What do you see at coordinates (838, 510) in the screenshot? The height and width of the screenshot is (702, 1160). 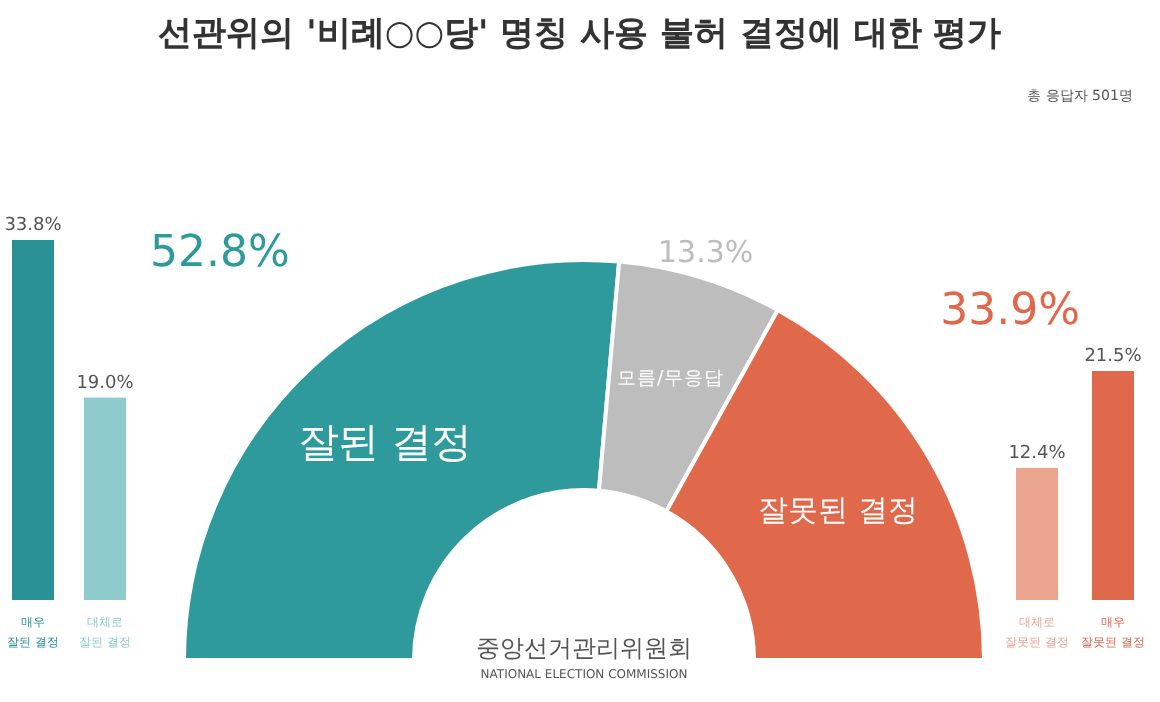 I see `slice-label: 잘못된 결정` at bounding box center [838, 510].